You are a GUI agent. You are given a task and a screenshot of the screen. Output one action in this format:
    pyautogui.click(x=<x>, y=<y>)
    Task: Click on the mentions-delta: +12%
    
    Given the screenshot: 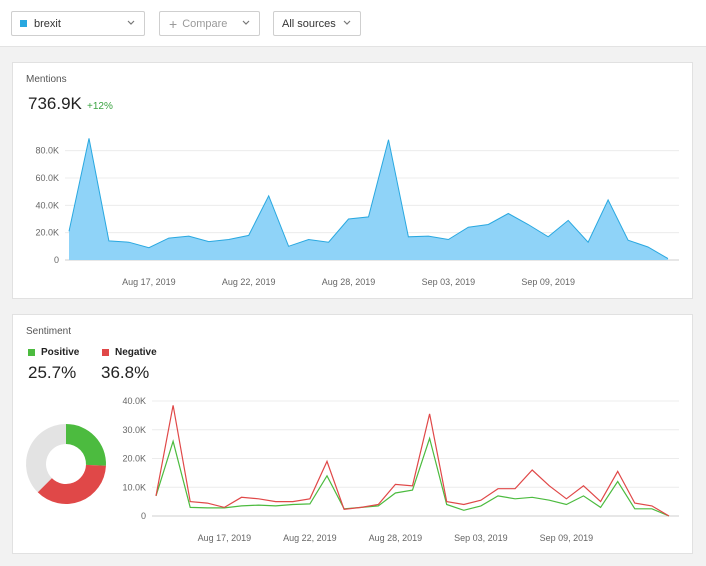 What is the action you would take?
    pyautogui.click(x=100, y=106)
    